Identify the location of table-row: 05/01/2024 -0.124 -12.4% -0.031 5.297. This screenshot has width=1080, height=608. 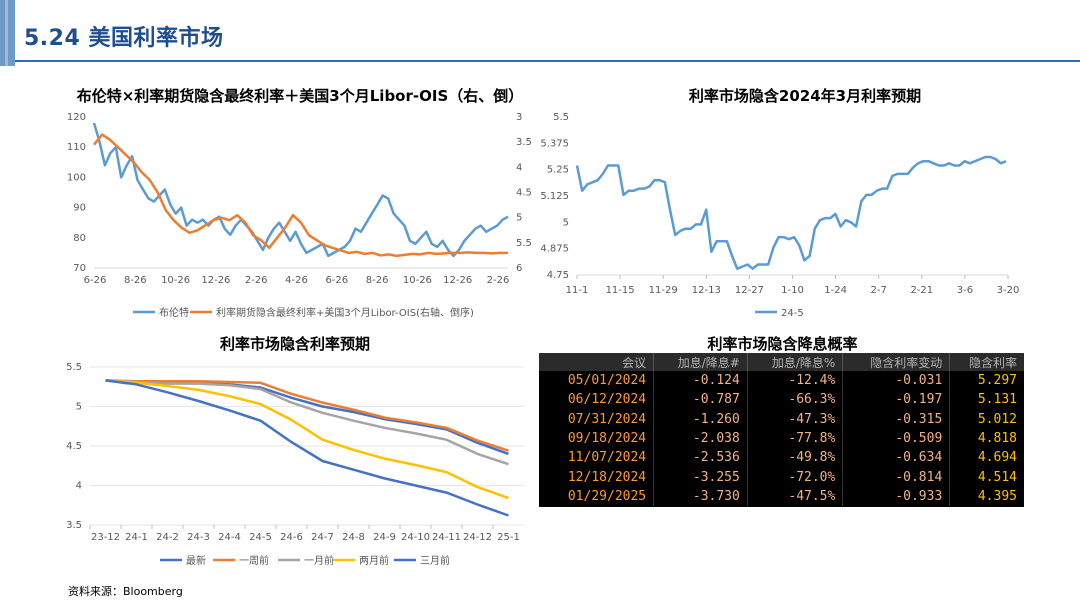
(781, 381).